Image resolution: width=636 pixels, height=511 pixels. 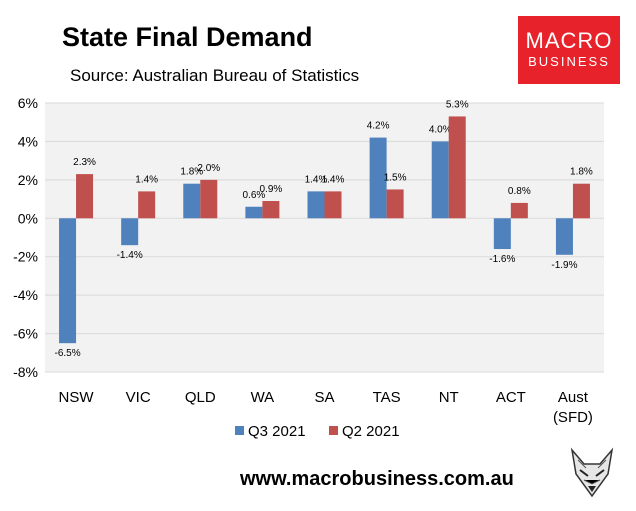 I want to click on x-tick-label: SA, so click(x=324, y=397).